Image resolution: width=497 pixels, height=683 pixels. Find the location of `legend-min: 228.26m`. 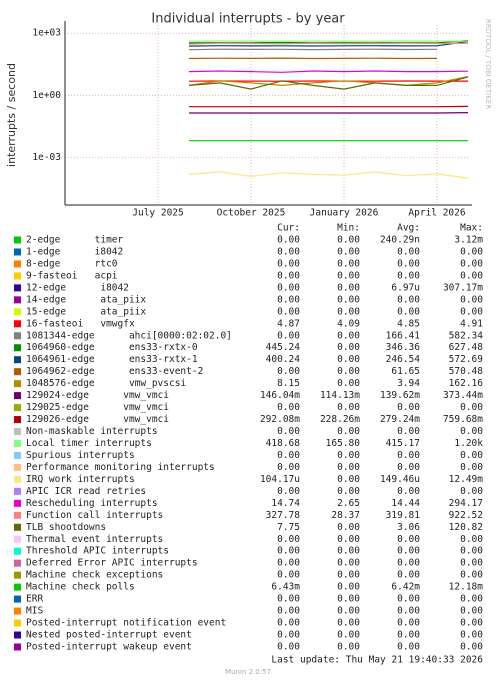

legend-min: 228.26m is located at coordinates (340, 419).